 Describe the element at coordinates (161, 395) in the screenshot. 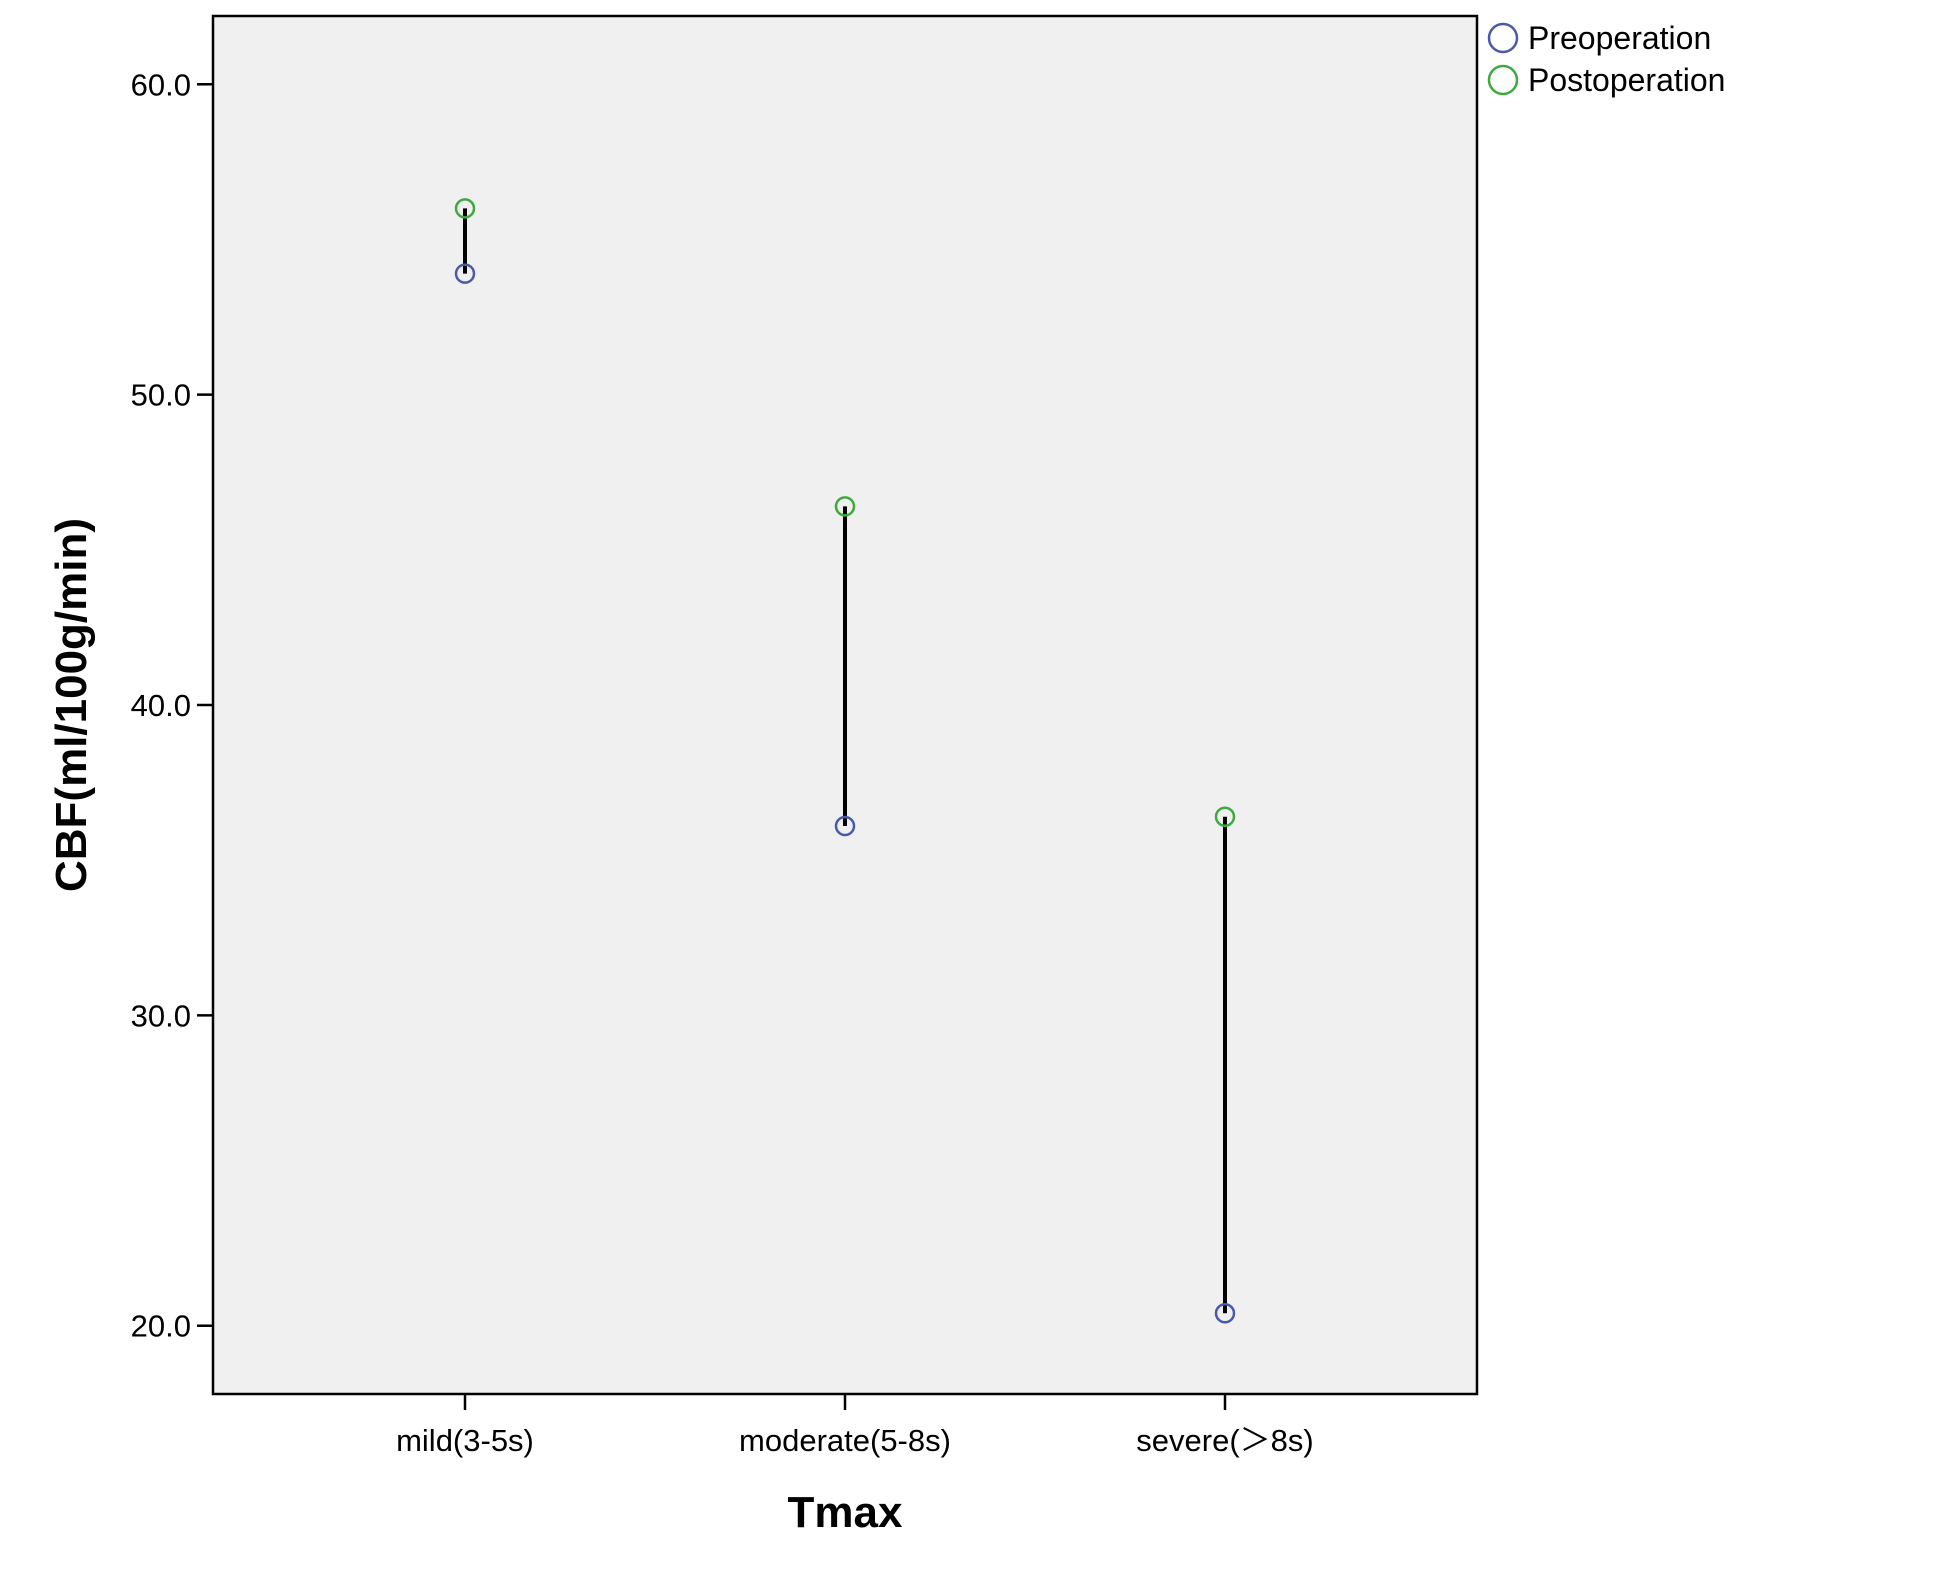

I see `y-tick-label: 50.0` at that location.